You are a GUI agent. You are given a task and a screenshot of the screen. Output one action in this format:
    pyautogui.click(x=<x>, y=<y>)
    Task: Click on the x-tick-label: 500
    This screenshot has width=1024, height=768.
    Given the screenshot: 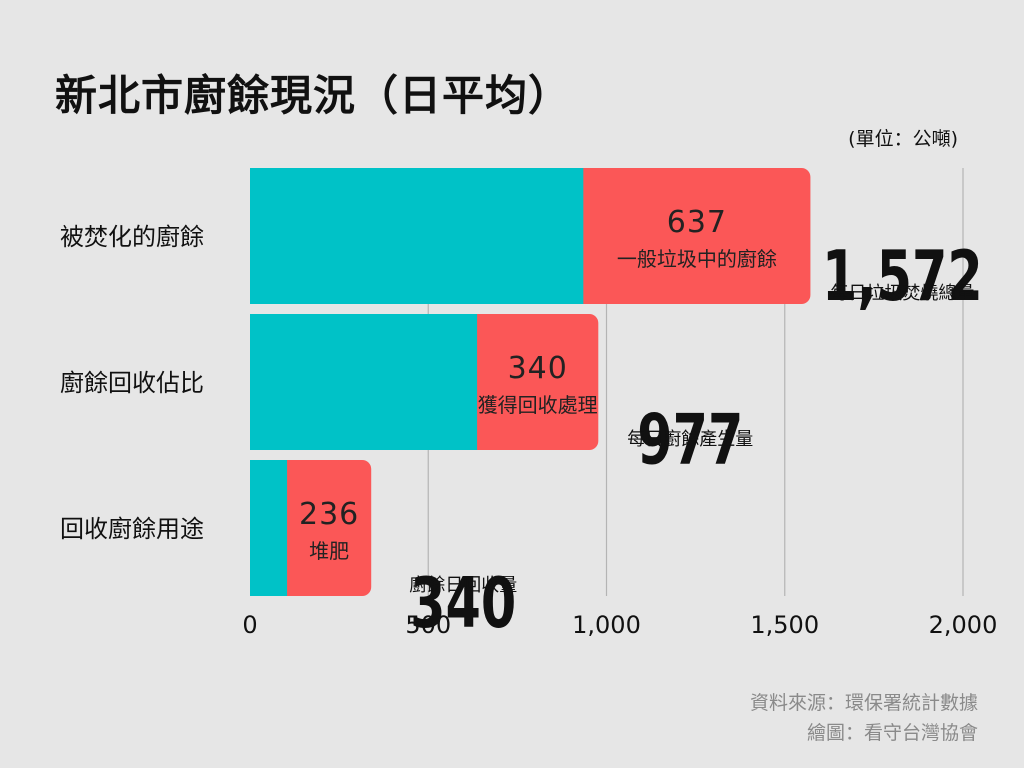 What is the action you would take?
    pyautogui.click(x=428, y=625)
    